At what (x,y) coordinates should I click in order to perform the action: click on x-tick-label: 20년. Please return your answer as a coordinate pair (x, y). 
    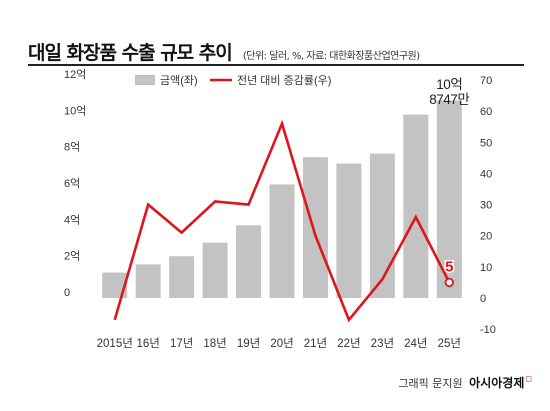
    Looking at the image, I should click on (281, 343).